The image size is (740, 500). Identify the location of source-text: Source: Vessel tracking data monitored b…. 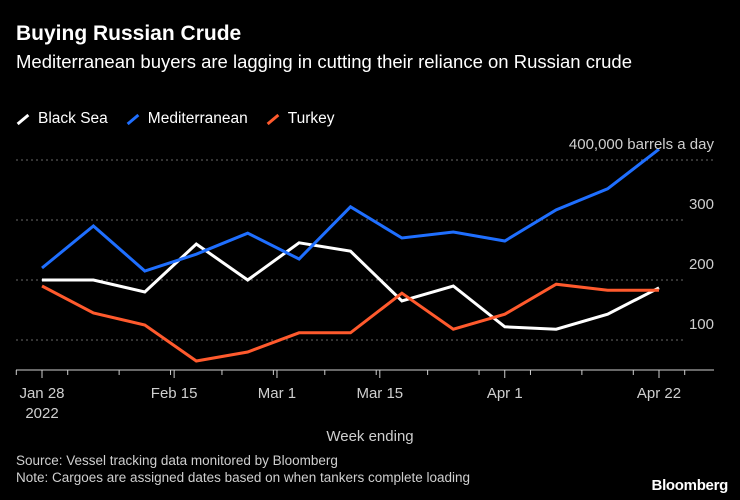
(177, 460).